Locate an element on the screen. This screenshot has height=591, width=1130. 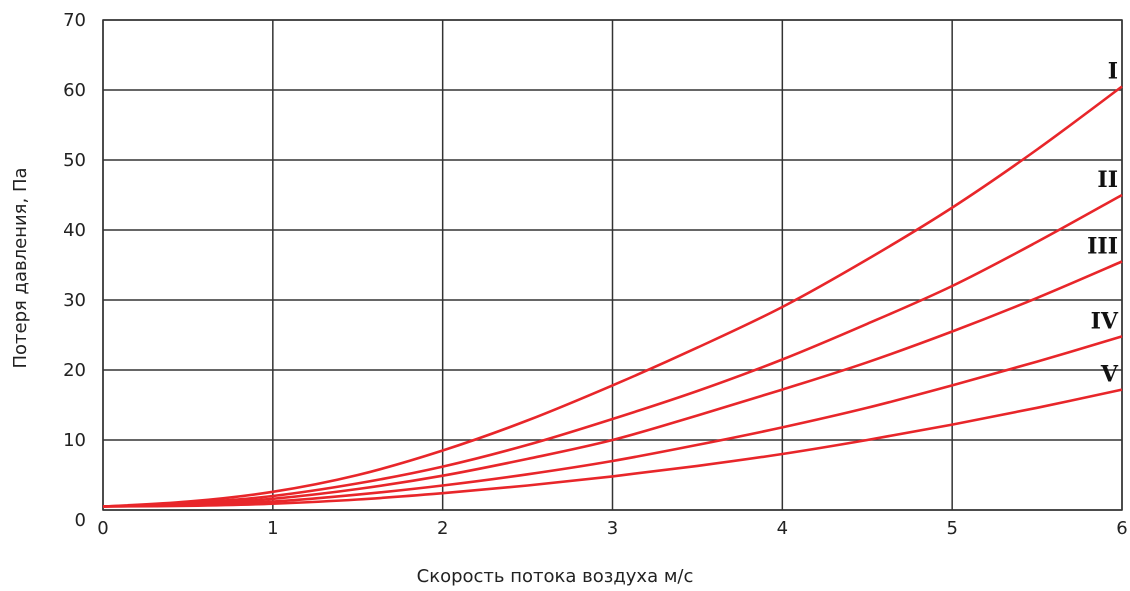
x-axis-title: Скорость потока воздуха м/с is located at coordinates (555, 576).